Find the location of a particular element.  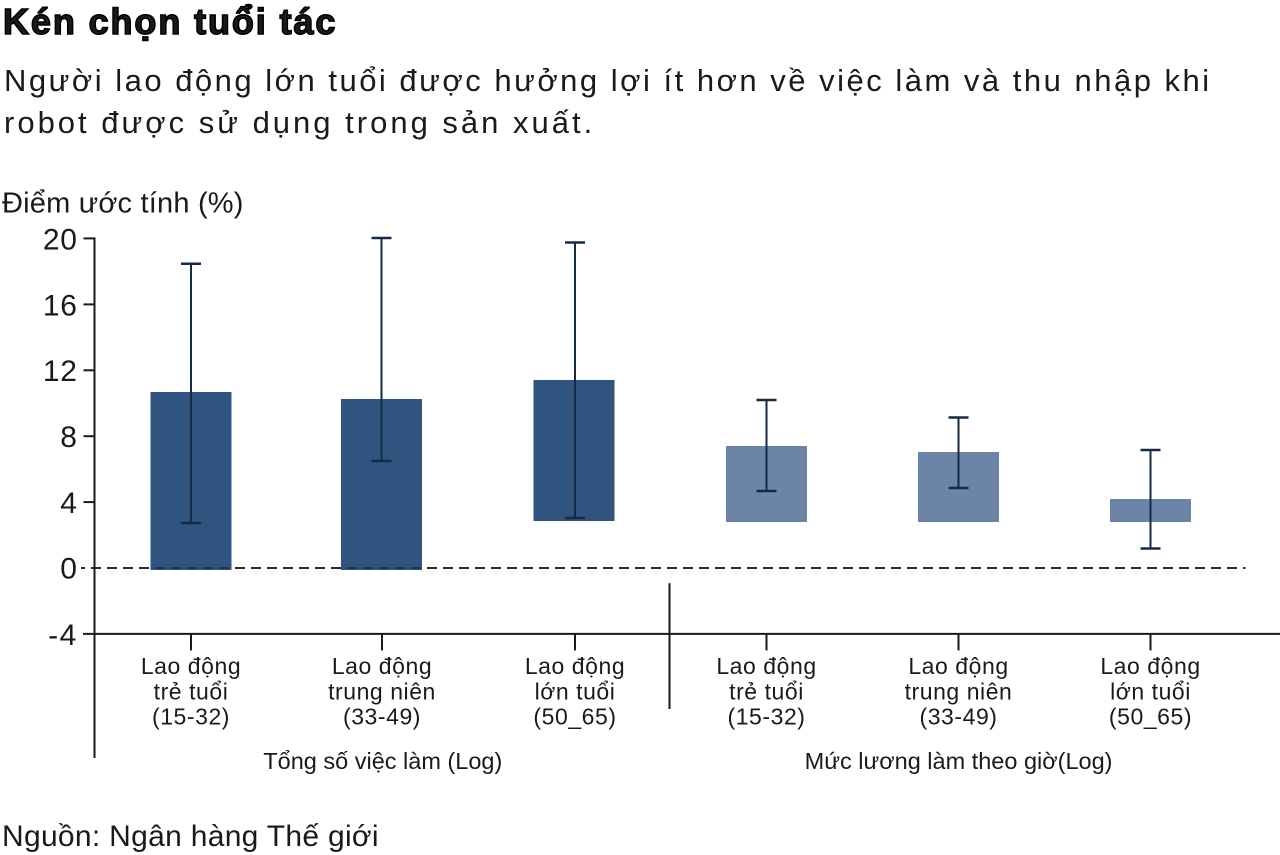

svg-text: 8 is located at coordinates (69, 437).